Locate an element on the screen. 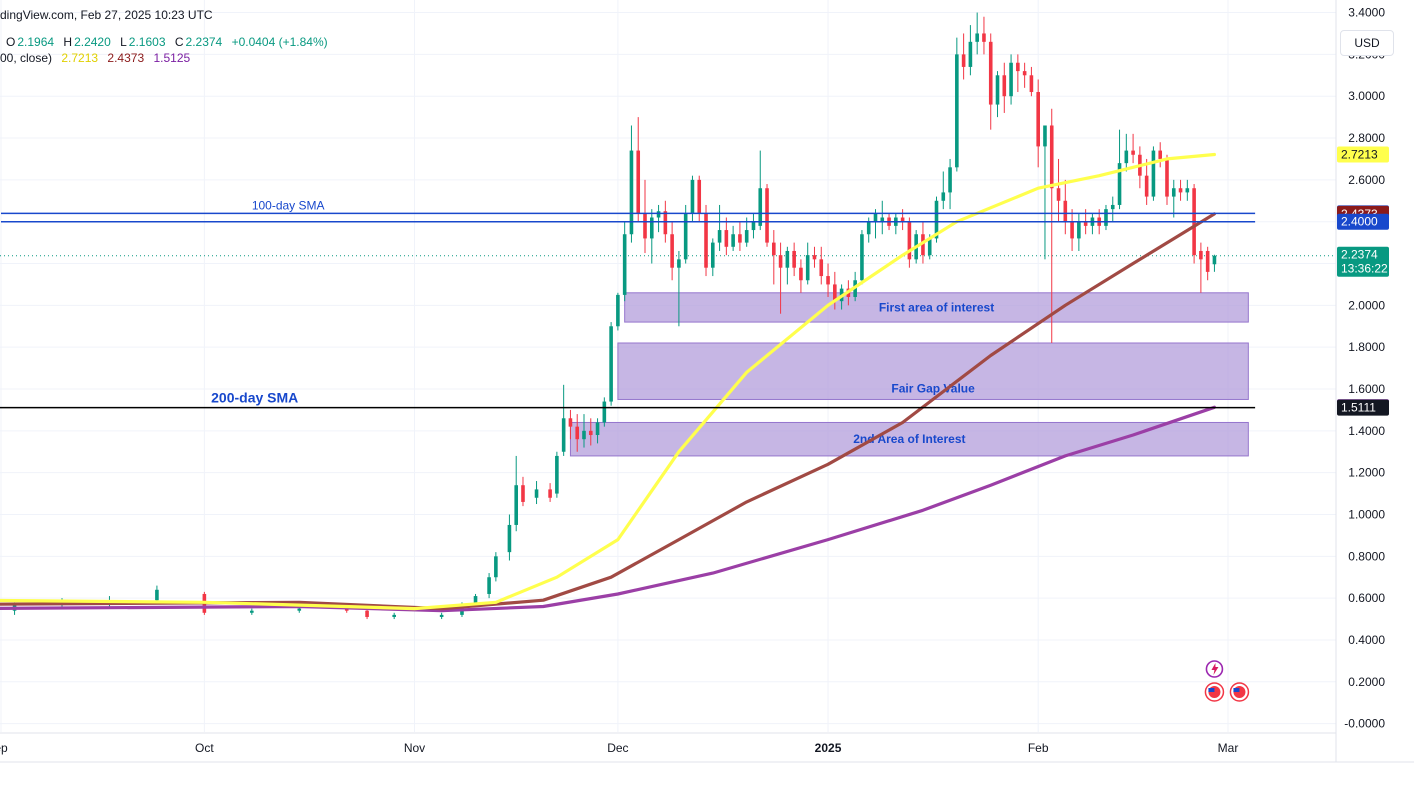 This screenshot has width=1414, height=795. time-tick-label: Feb is located at coordinates (1038, 748).